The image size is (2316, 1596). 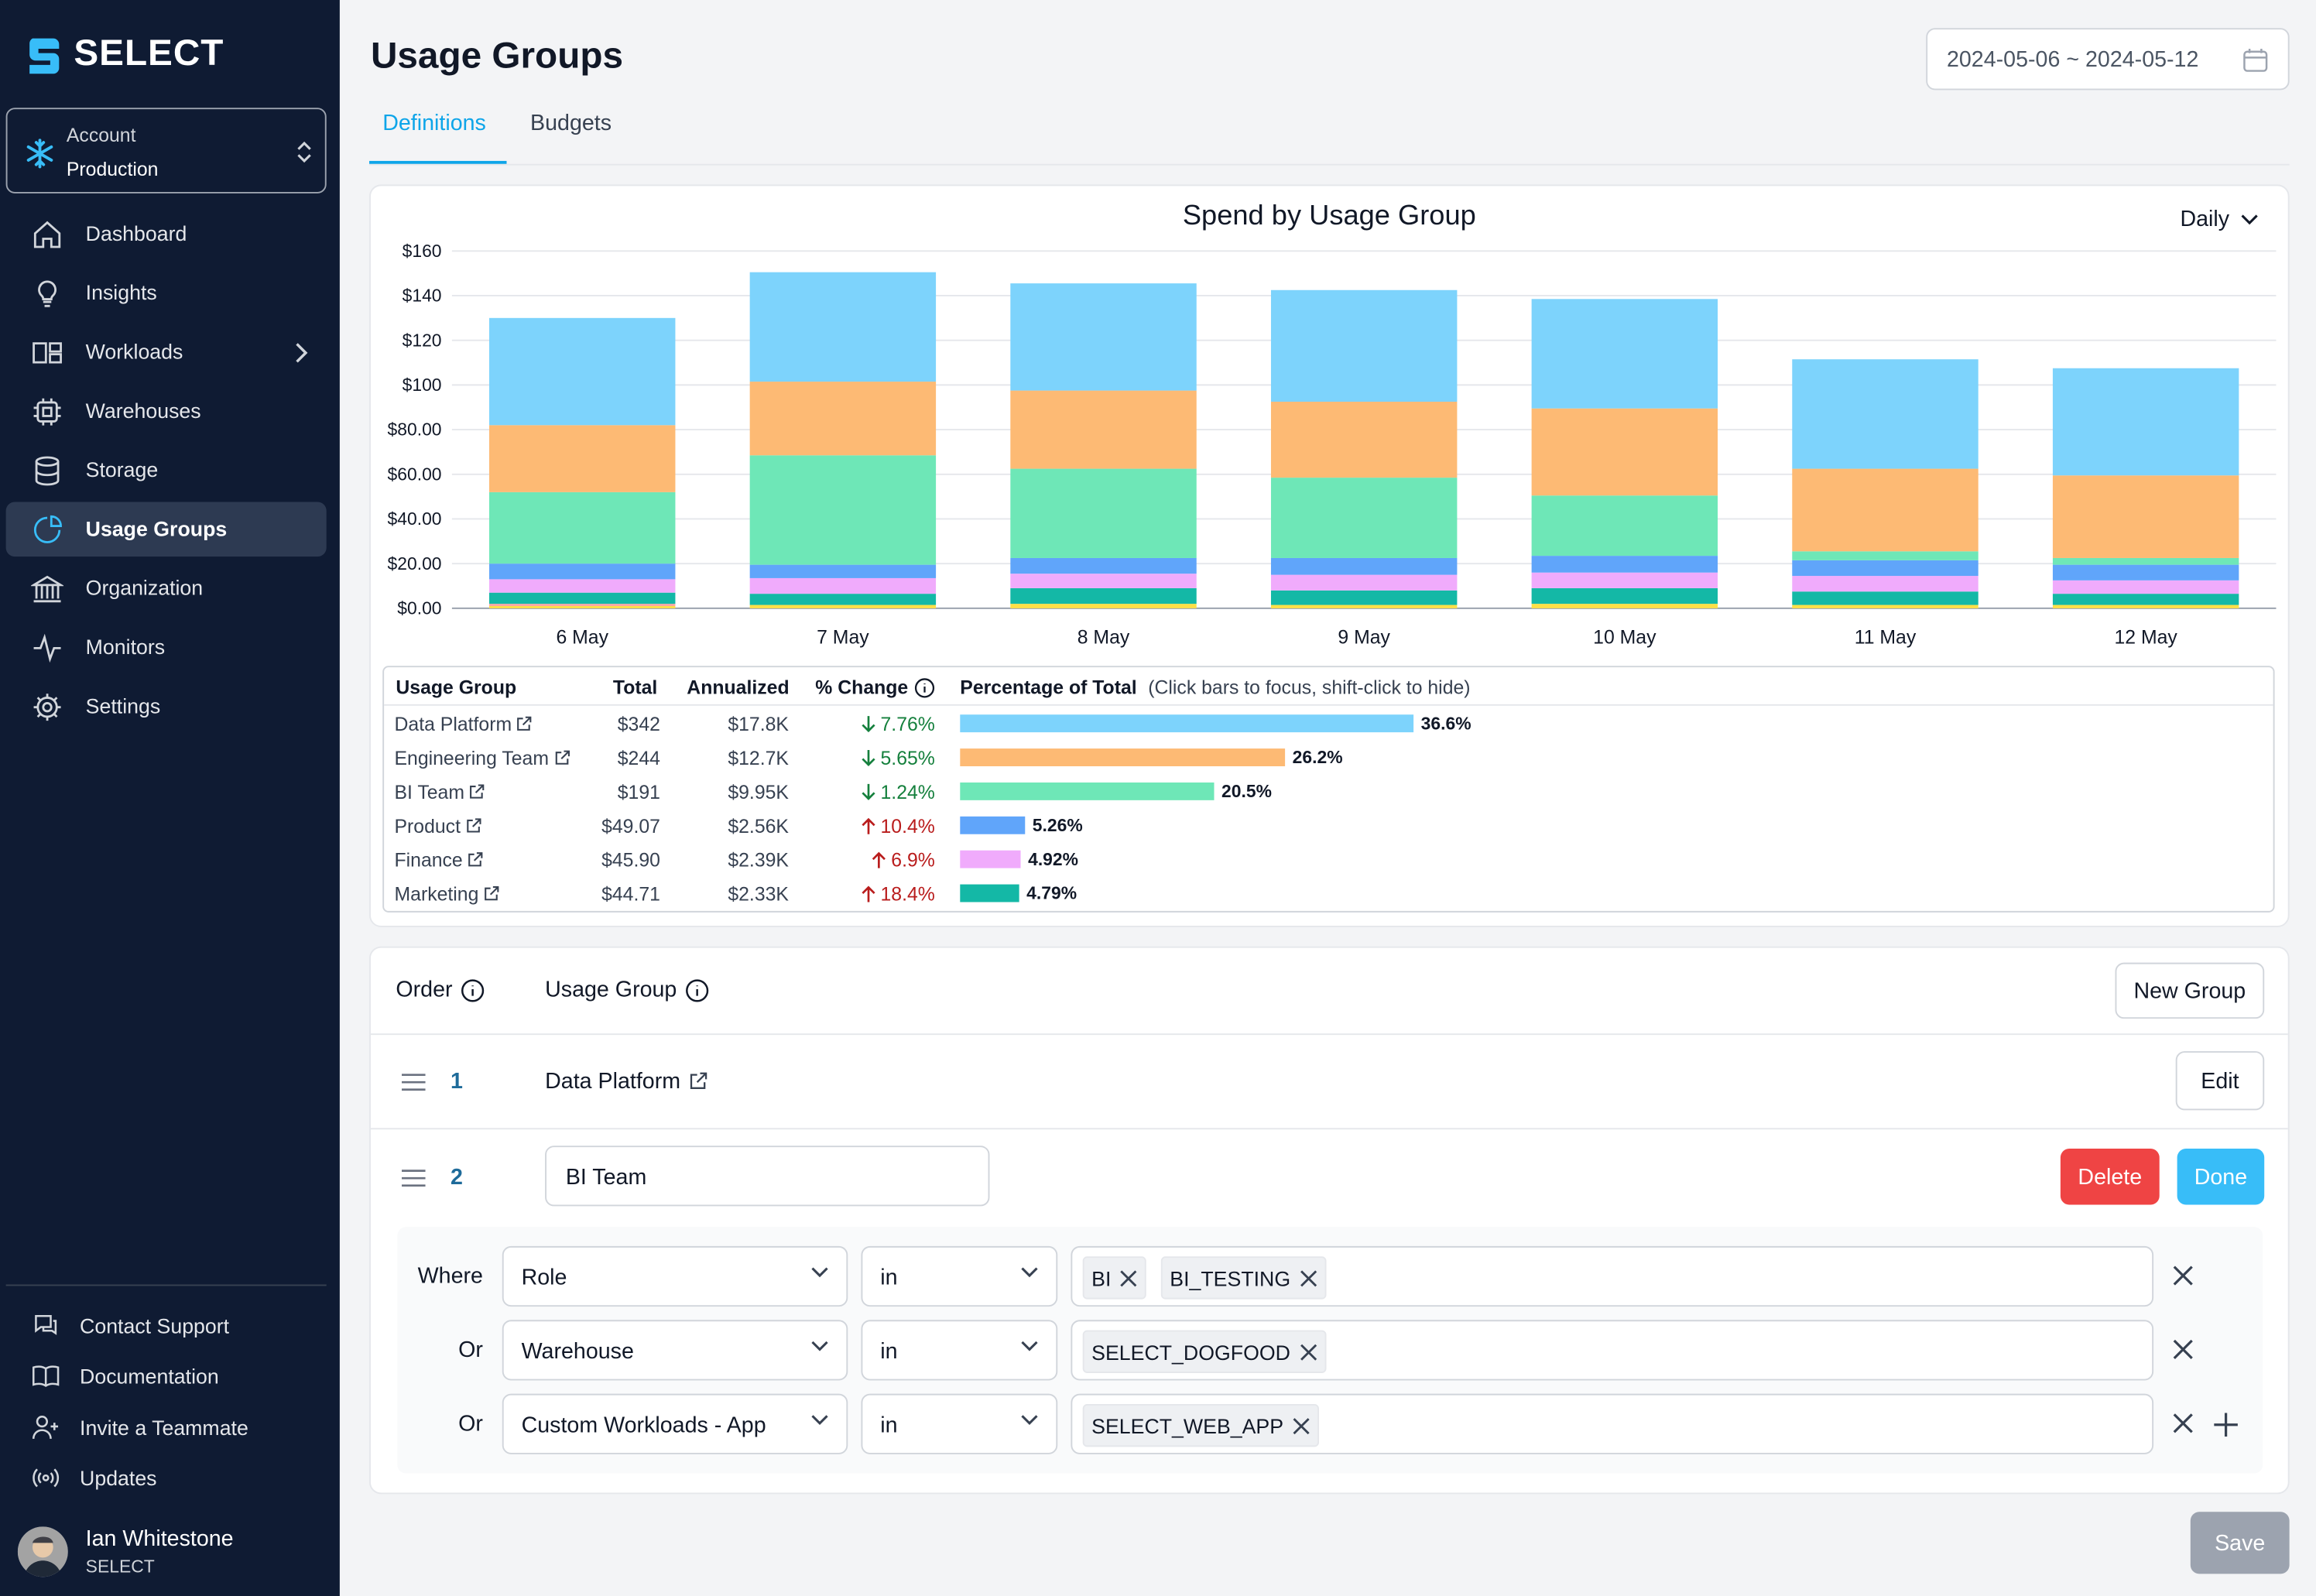 What do you see at coordinates (166, 647) in the screenshot?
I see `sidebar-item-monitors: Monitors` at bounding box center [166, 647].